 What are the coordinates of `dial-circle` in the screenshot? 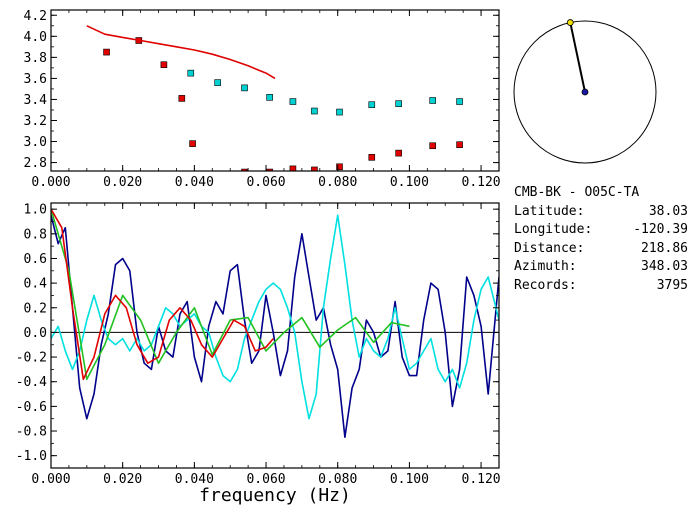 It's located at (585, 92).